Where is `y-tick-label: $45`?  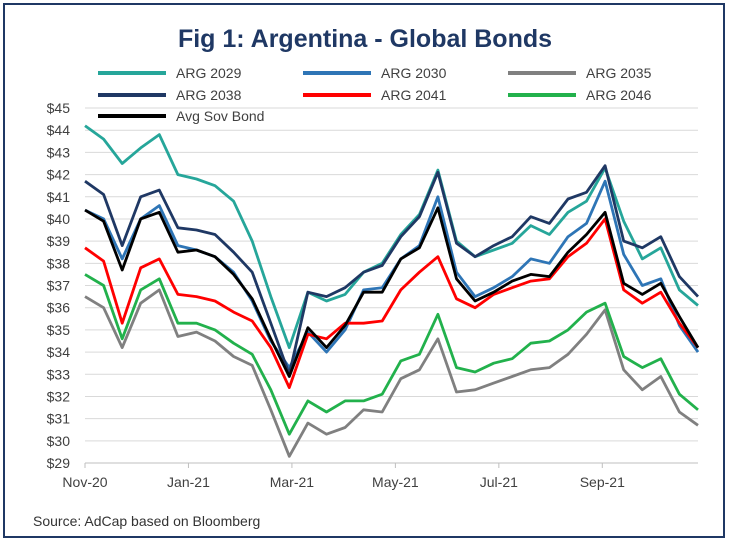
y-tick-label: $45 is located at coordinates (59, 108).